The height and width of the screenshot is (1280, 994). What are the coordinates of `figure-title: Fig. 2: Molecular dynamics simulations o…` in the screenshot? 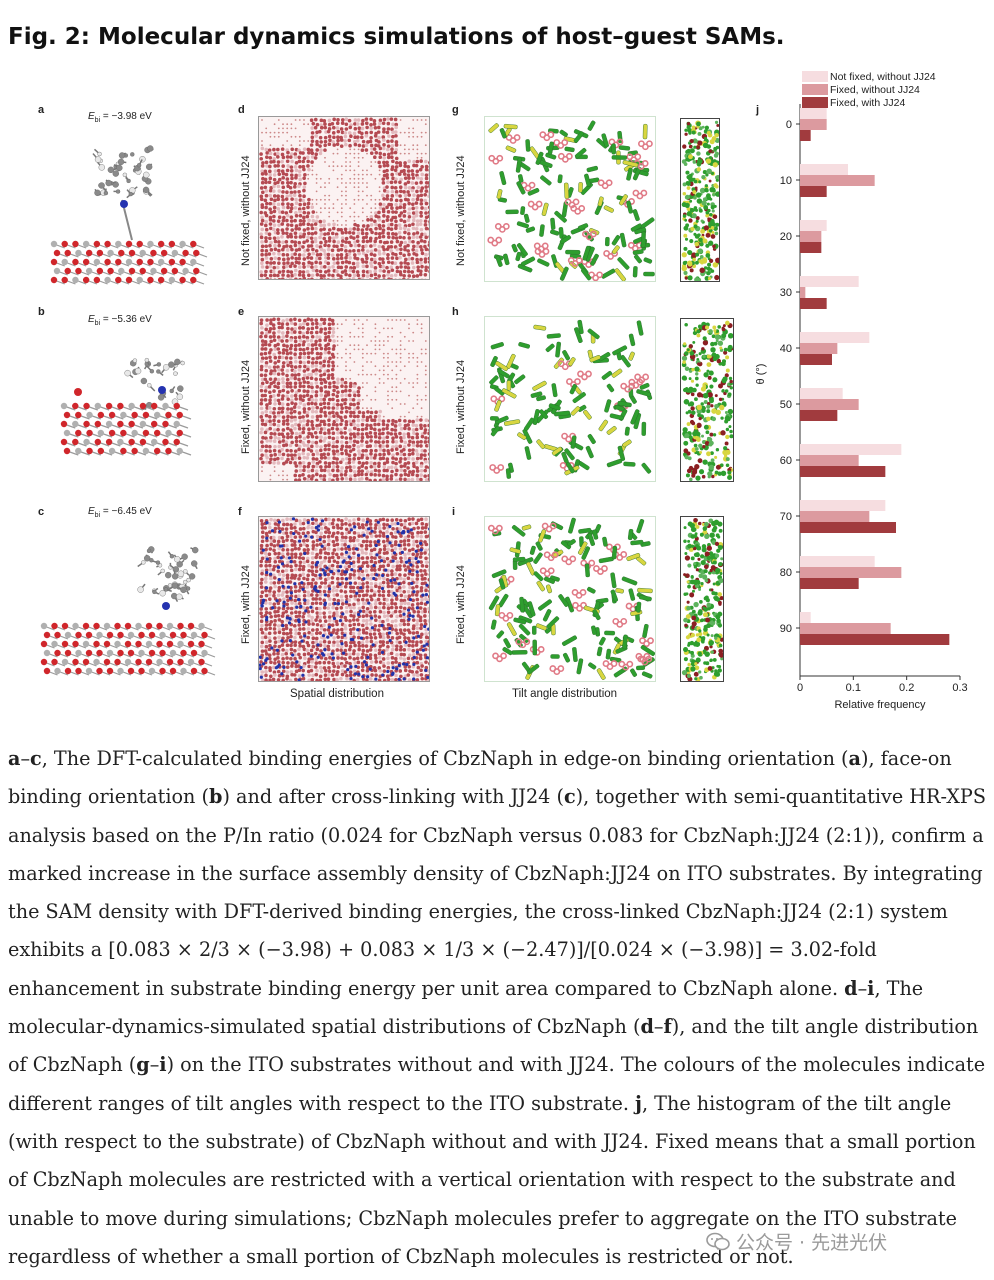 It's located at (396, 37).